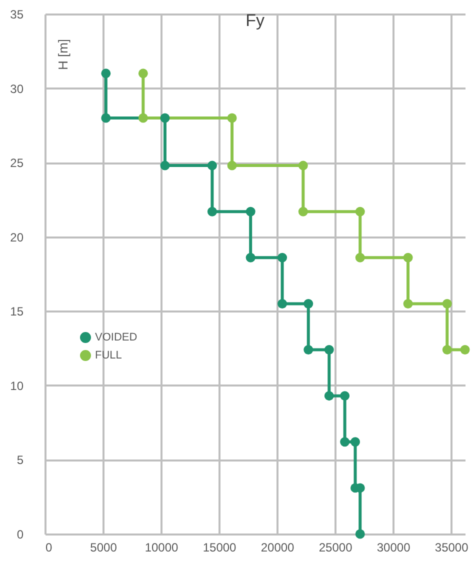 This screenshot has width=474, height=562. I want to click on y-tick-label: 35, so click(17, 15).